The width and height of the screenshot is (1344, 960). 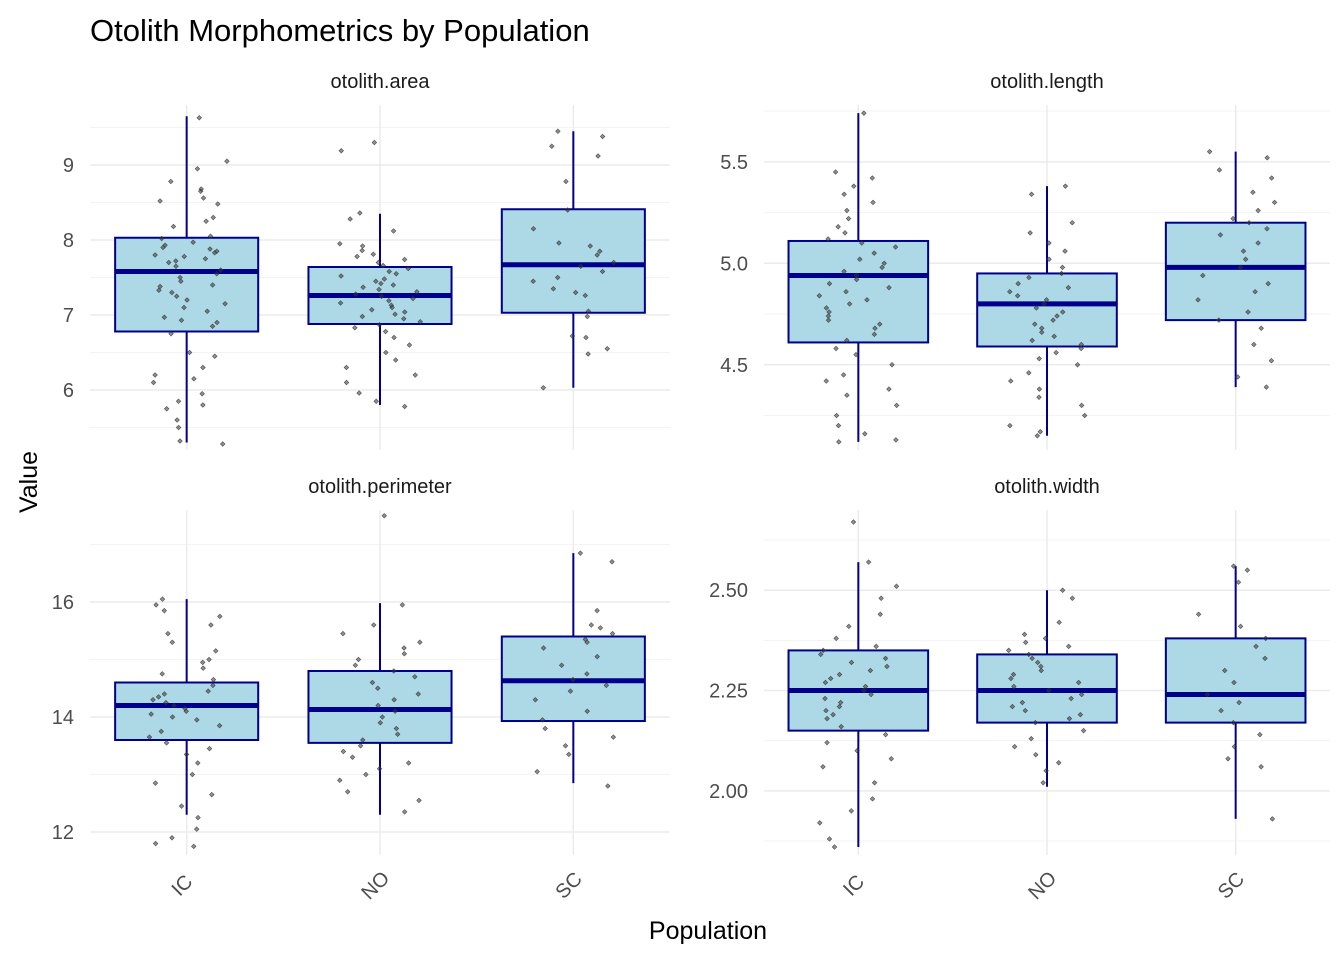 I want to click on box-SC, so click(x=1235, y=692).